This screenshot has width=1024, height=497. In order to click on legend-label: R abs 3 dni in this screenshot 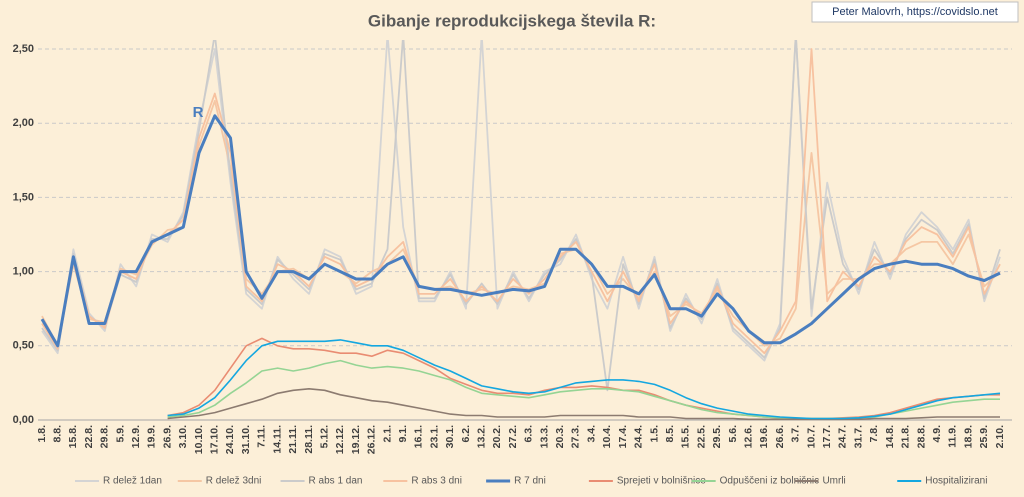, I will do `click(436, 481)`.